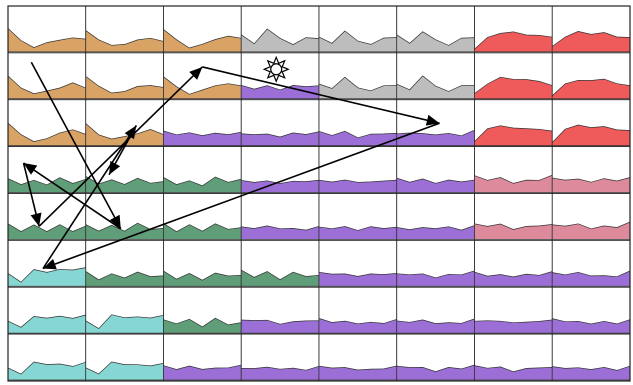 This screenshot has width=633, height=385. What do you see at coordinates (280, 29) in the screenshot?
I see `cell-r0c3` at bounding box center [280, 29].